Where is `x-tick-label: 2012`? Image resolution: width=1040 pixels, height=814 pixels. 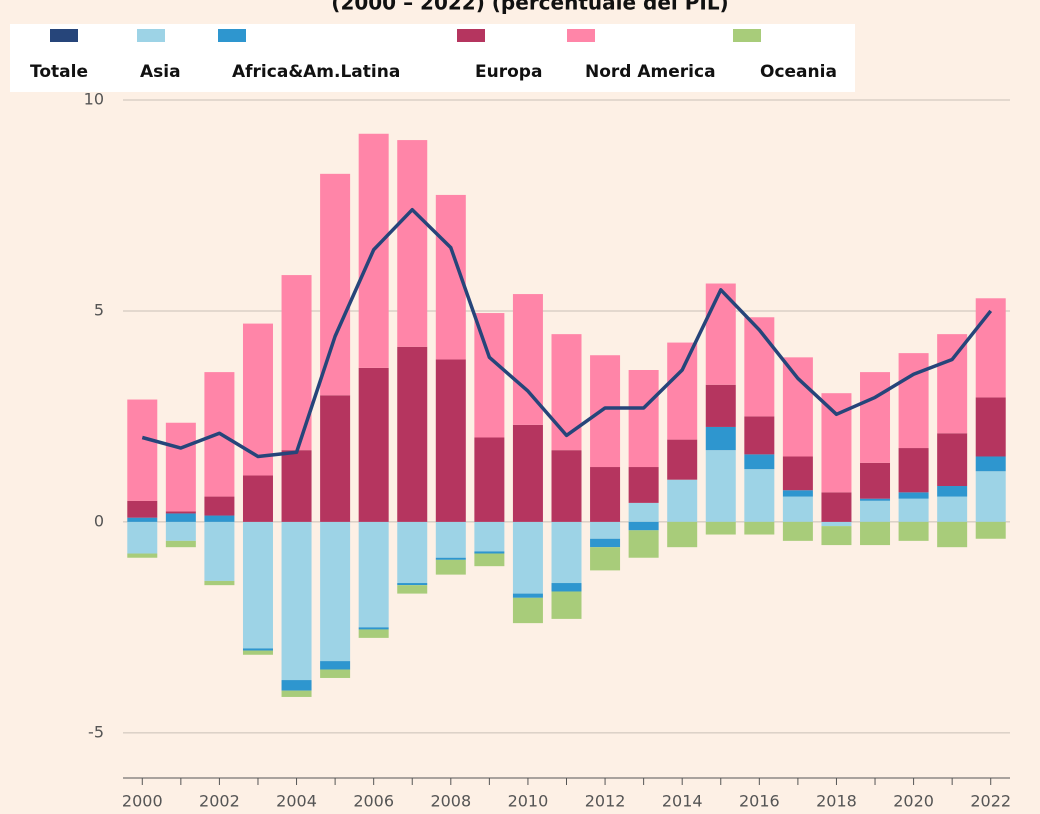
x-tick-label: 2012 is located at coordinates (605, 801).